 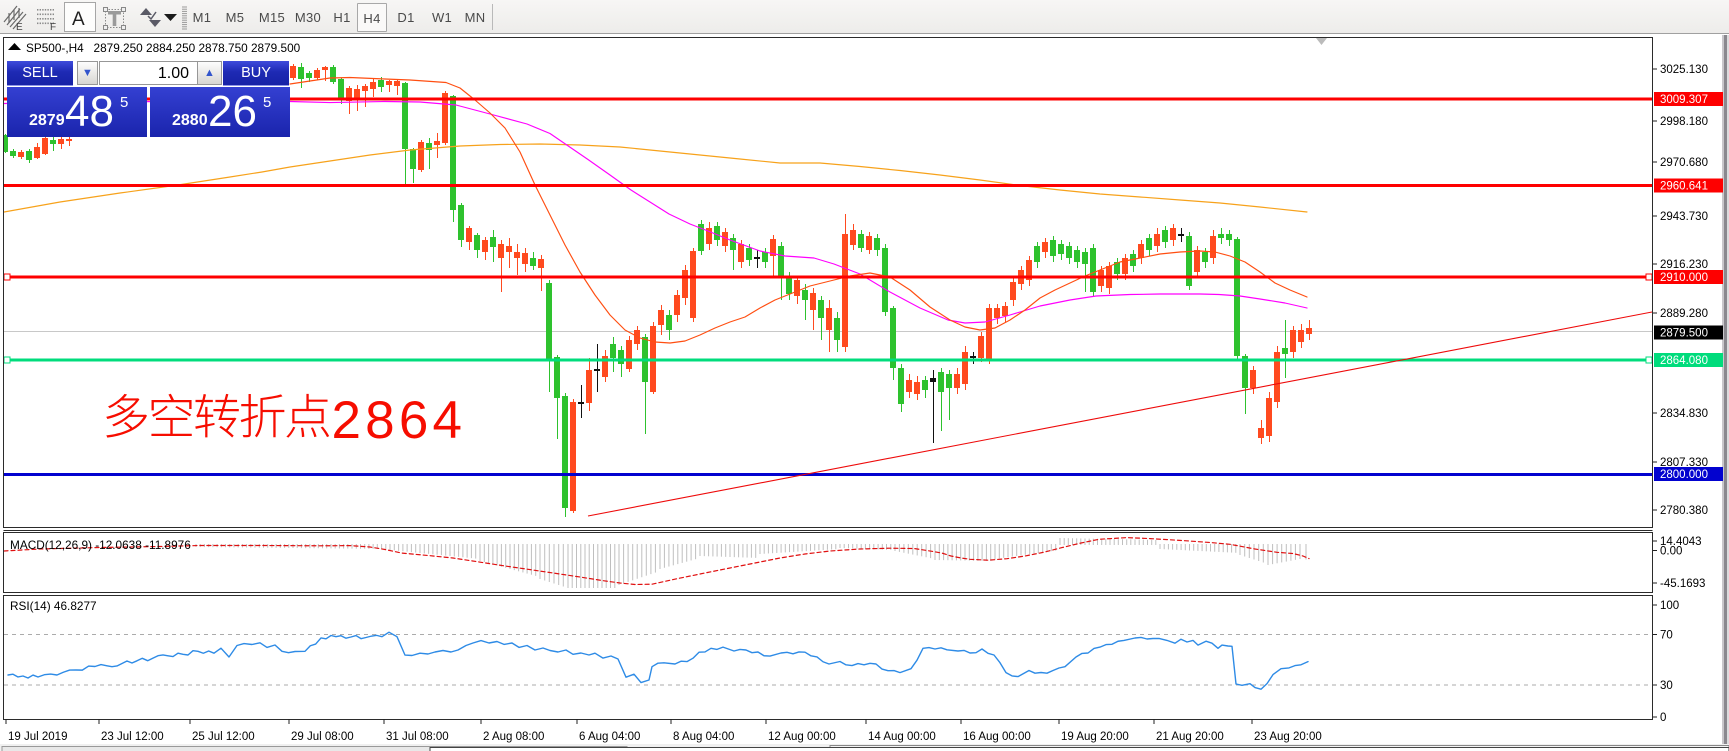 I want to click on svg-text: 6 Aug 04:00, so click(x=609, y=737).